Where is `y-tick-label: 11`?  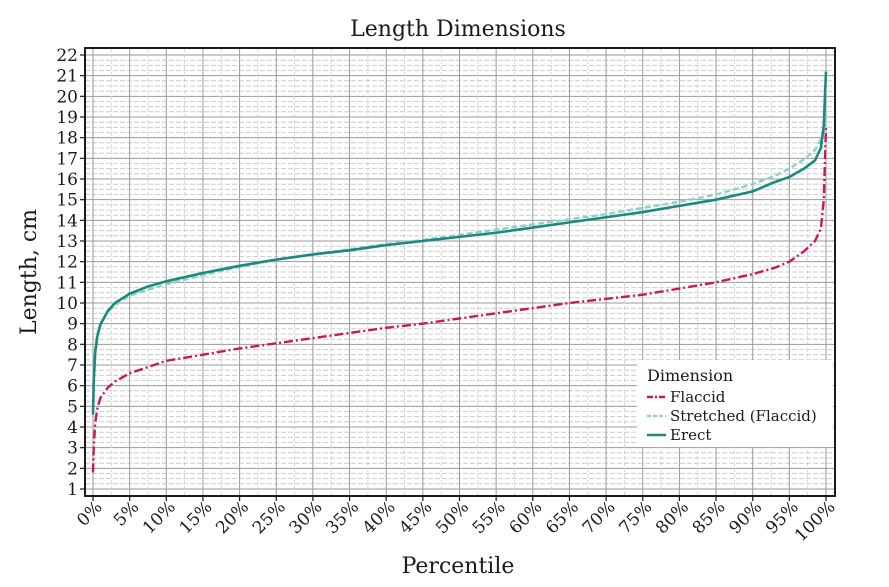
y-tick-label: 11 is located at coordinates (67, 283).